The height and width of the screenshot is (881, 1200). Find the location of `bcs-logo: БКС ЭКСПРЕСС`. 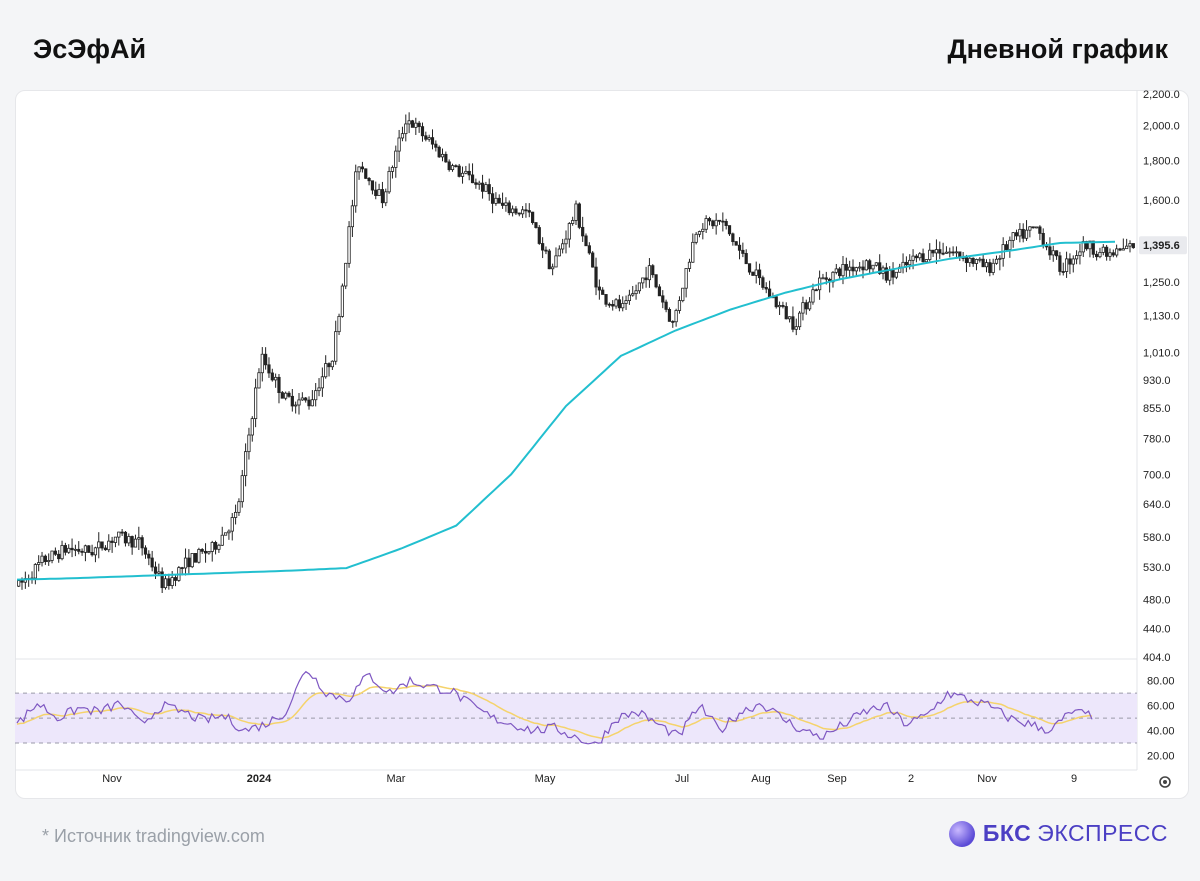

bcs-logo: БКС ЭКСПРЕСС is located at coordinates (1058, 833).